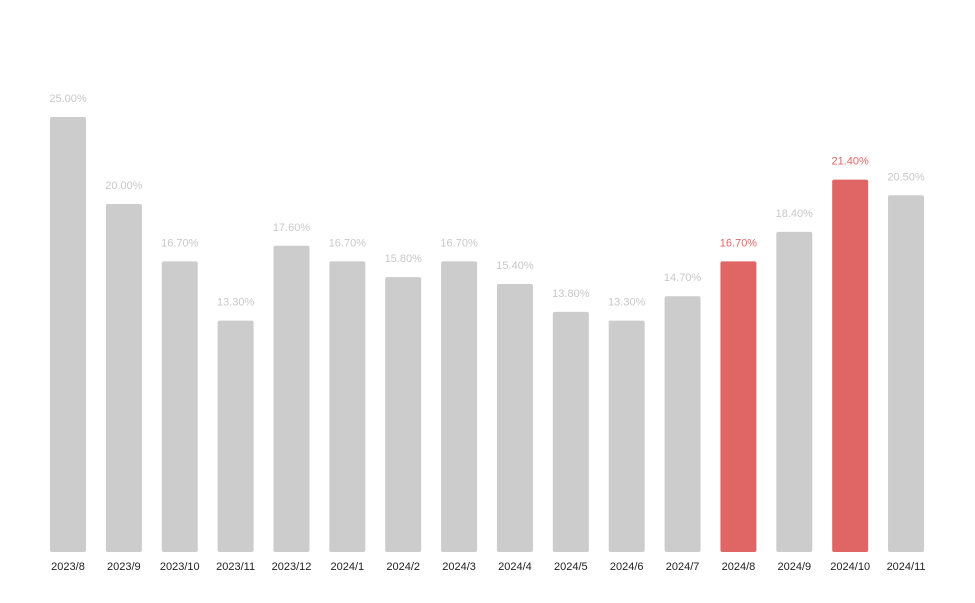  What do you see at coordinates (739, 243) in the screenshot?
I see `value-label-2024-8: 16.70%` at bounding box center [739, 243].